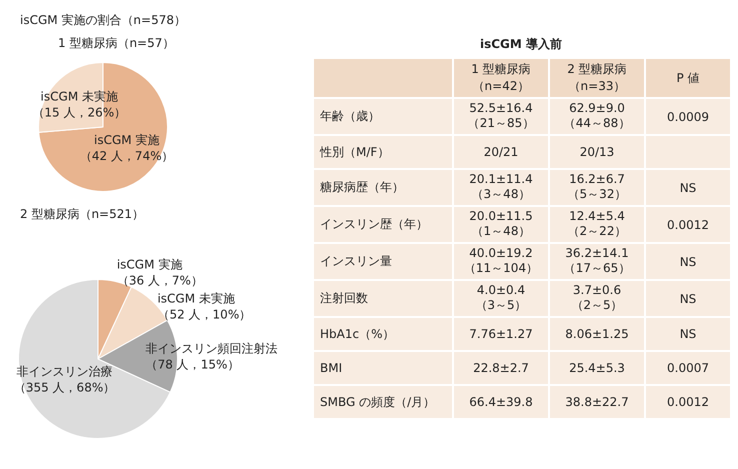  What do you see at coordinates (501, 115) in the screenshot?
I see `text: 52.5±16.4 （21～85）` at bounding box center [501, 115].